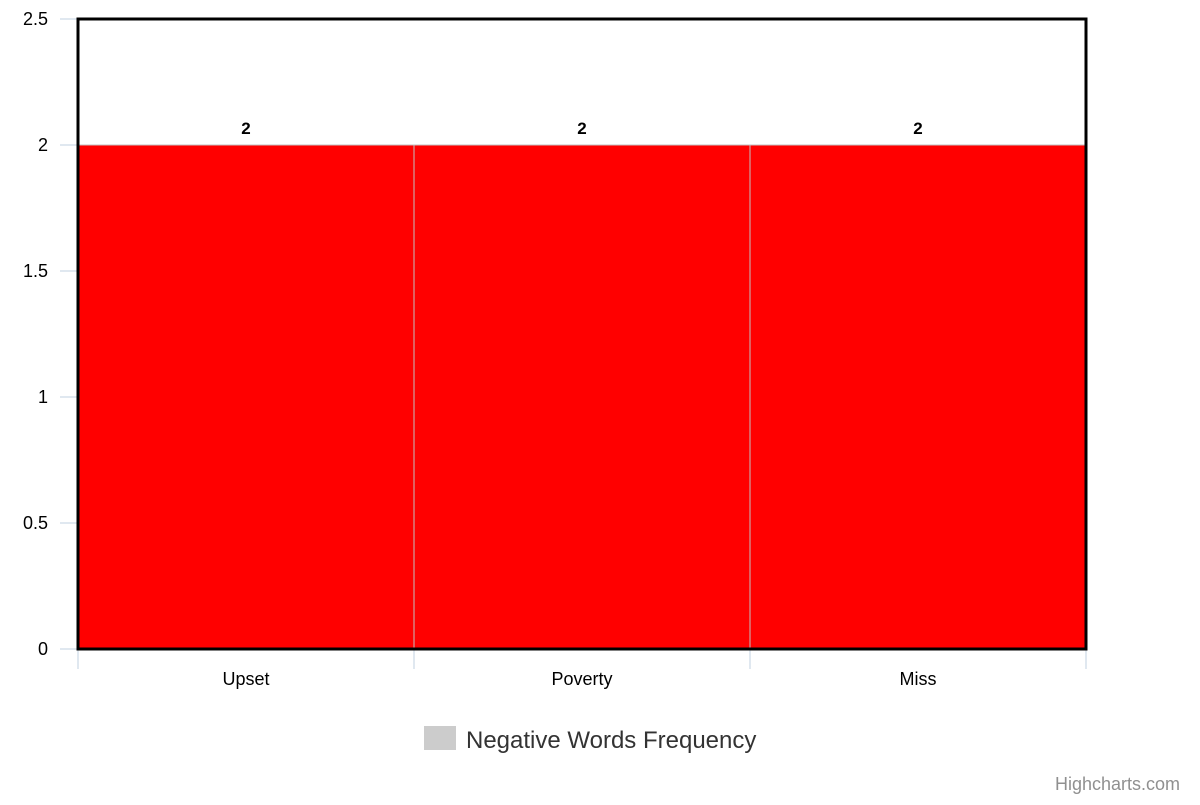  Describe the element at coordinates (440, 738) in the screenshot. I see `legend-symbol` at that location.